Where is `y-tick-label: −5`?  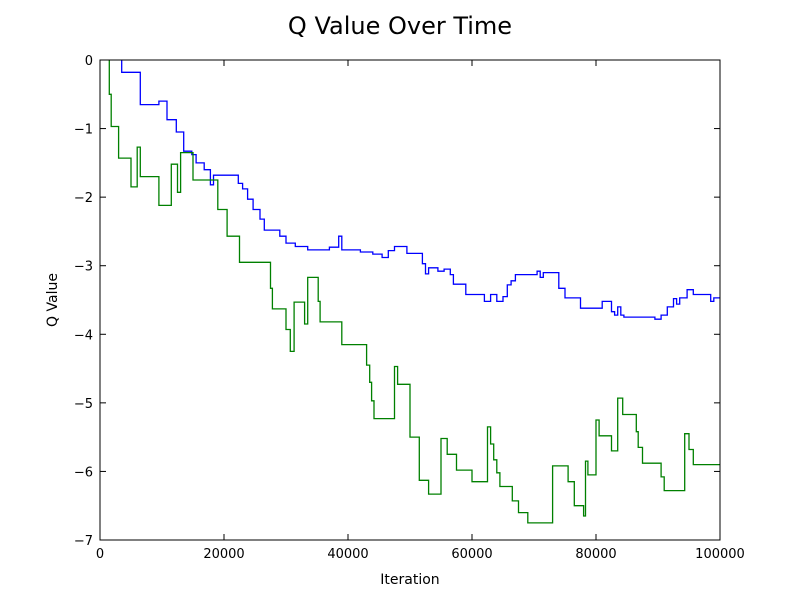 y-tick-label: −5 is located at coordinates (83, 404).